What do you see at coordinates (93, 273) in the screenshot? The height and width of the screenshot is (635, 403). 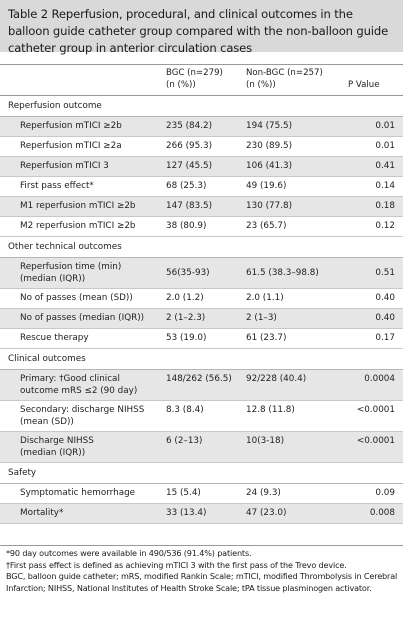 I see `row-label: Reperfusion time (min) (median (IQR))` at bounding box center [93, 273].